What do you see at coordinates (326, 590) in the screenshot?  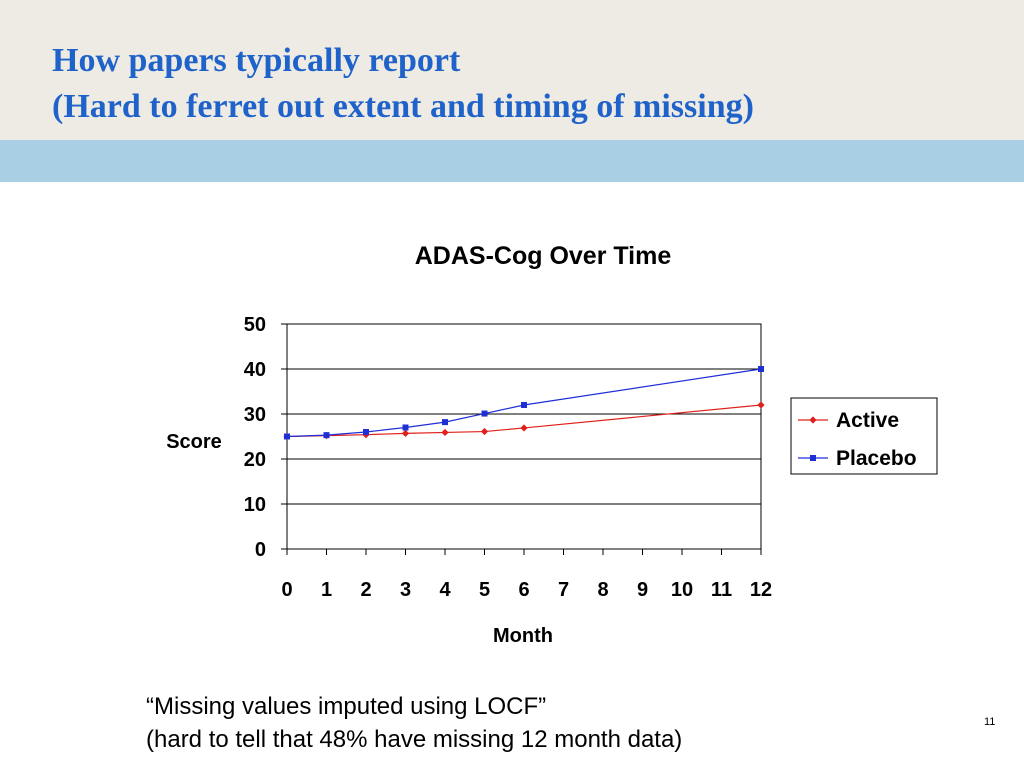 I see `x-tick-label: 1` at bounding box center [326, 590].